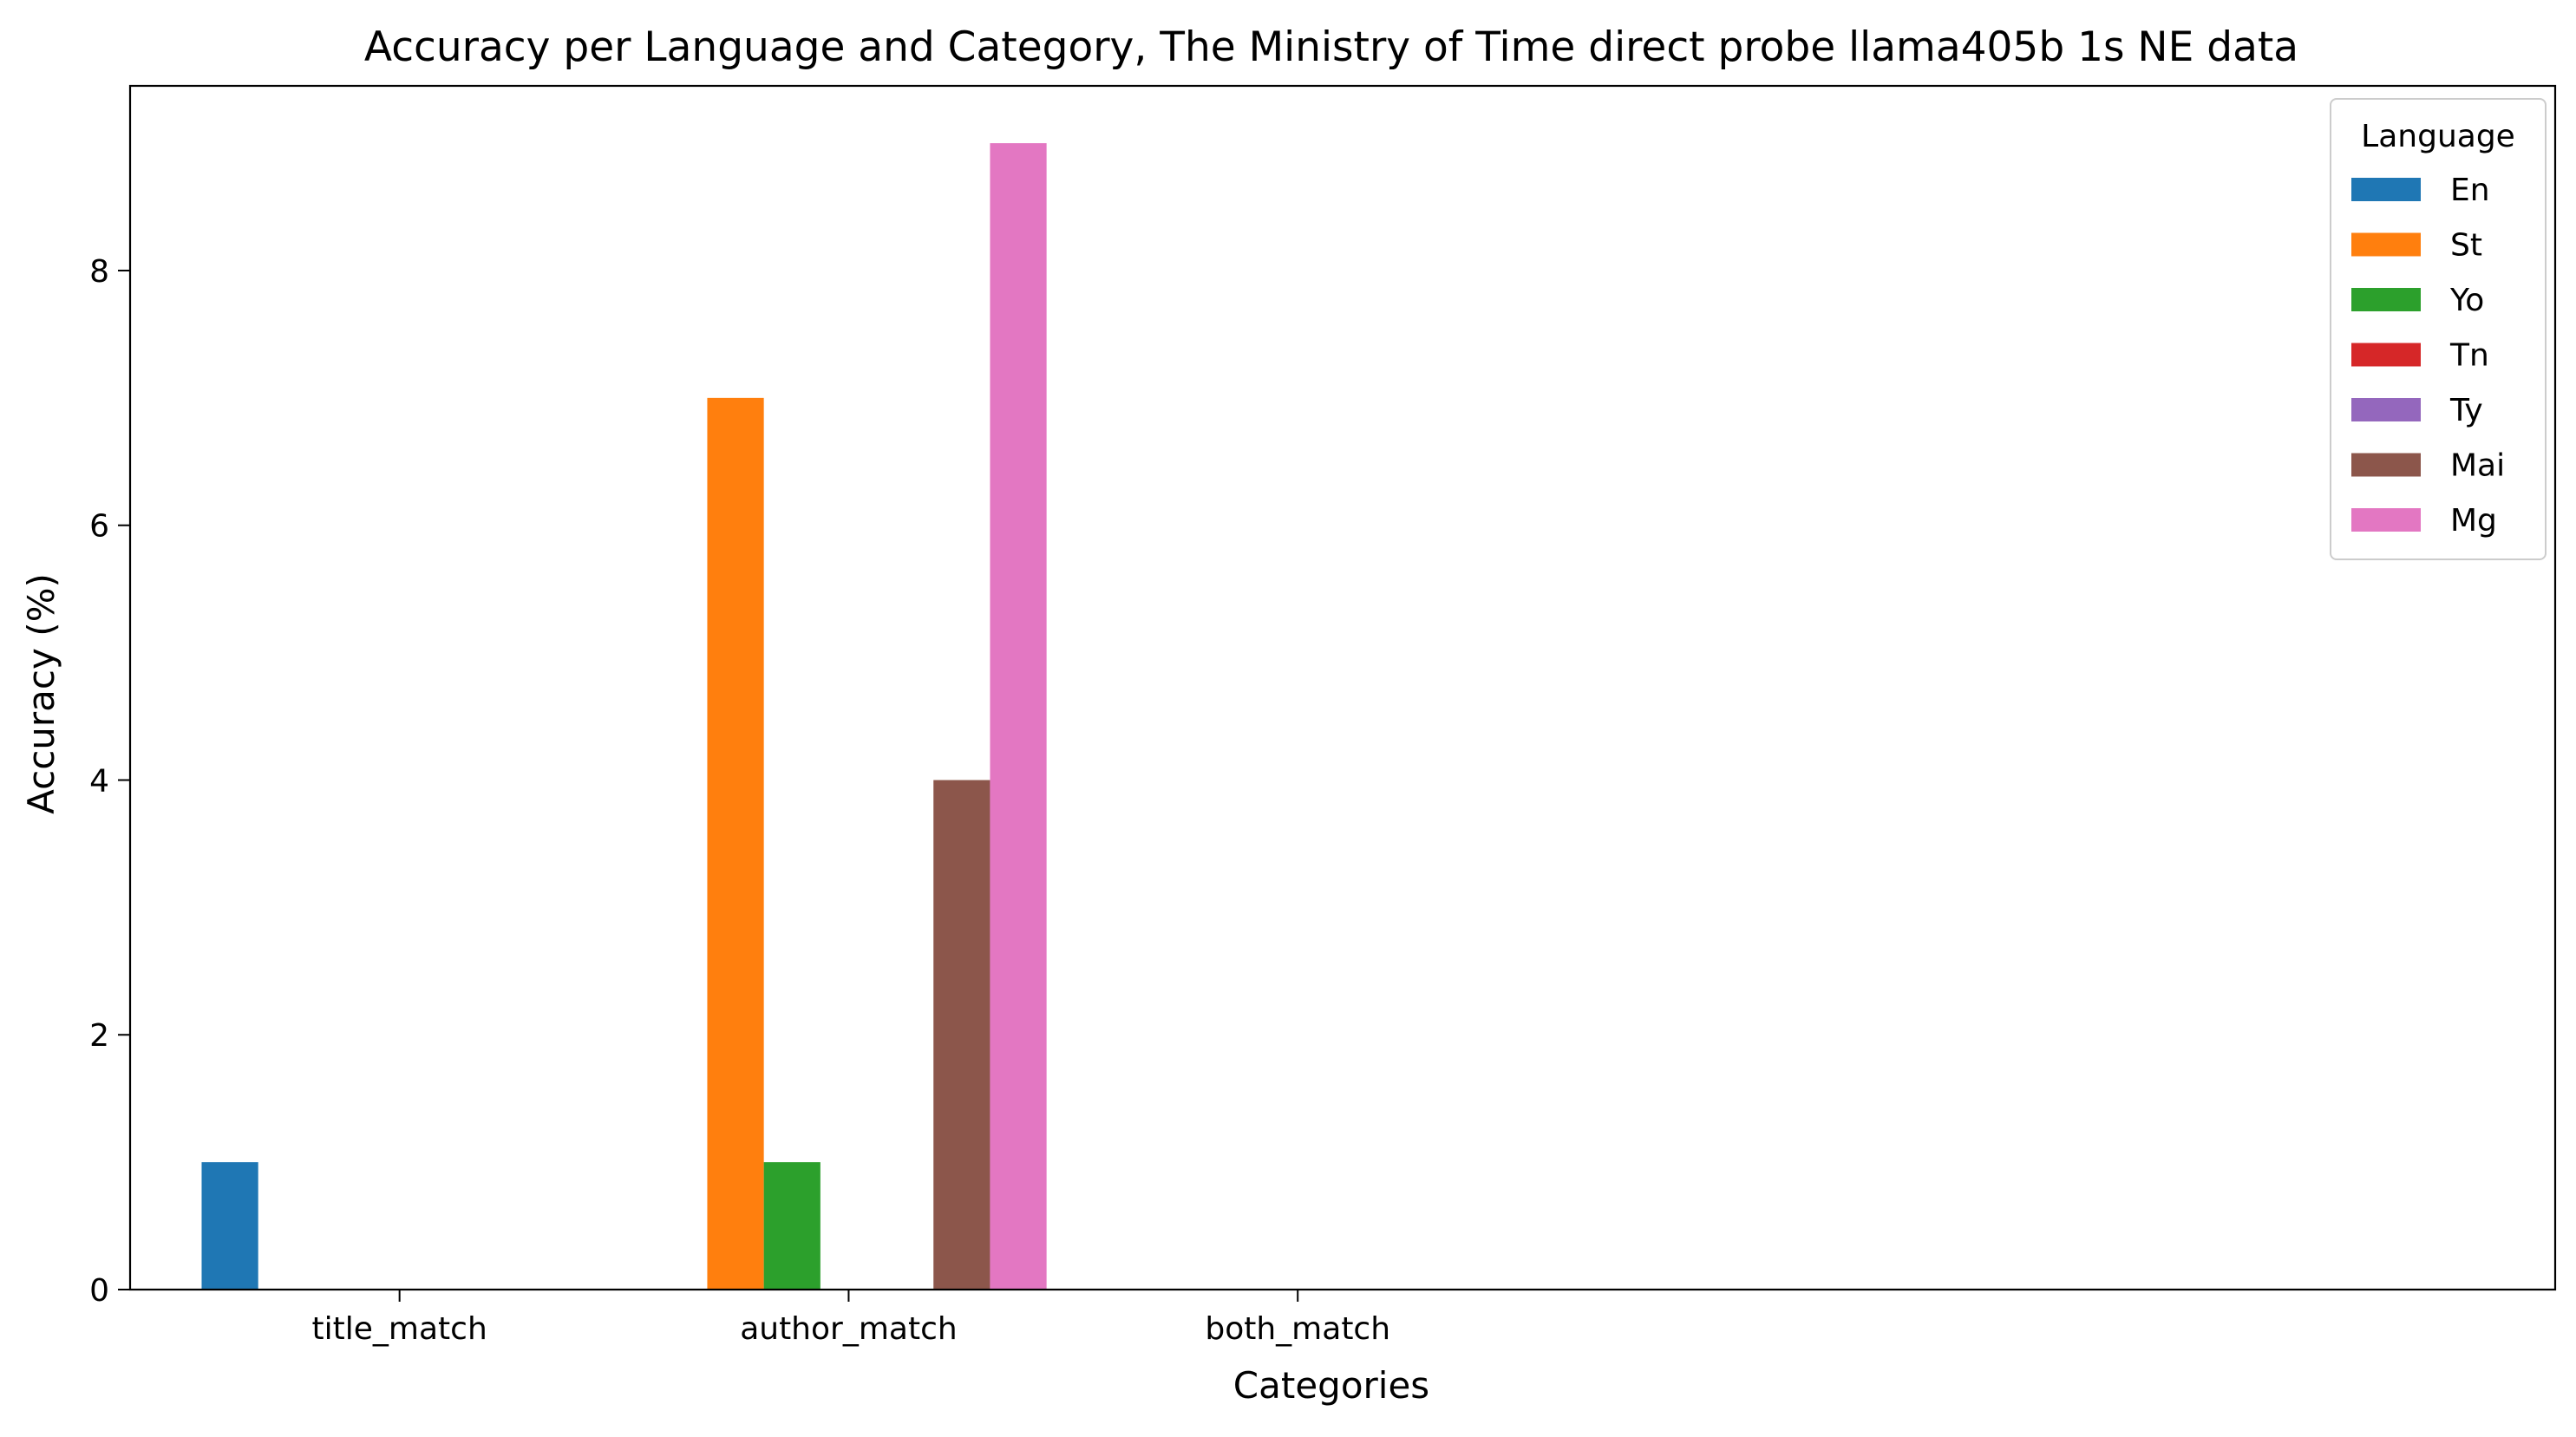 The height and width of the screenshot is (1437, 2576). What do you see at coordinates (849, 1329) in the screenshot?
I see `x-tick-label-author-match: author_match` at bounding box center [849, 1329].